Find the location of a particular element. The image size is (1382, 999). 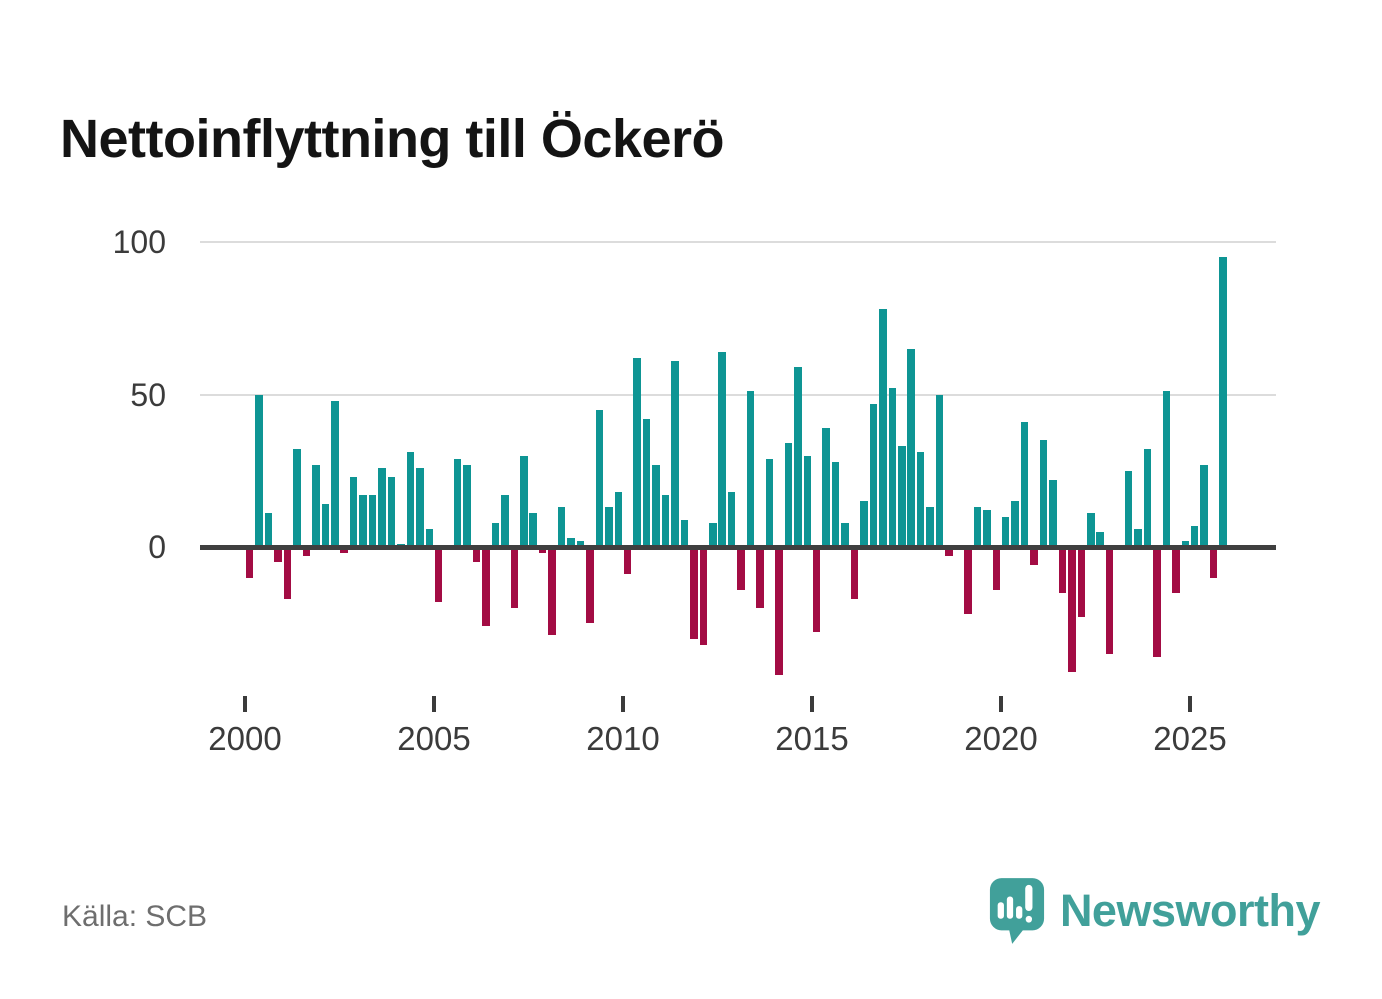

bar-2019Q2 is located at coordinates (977, 527).